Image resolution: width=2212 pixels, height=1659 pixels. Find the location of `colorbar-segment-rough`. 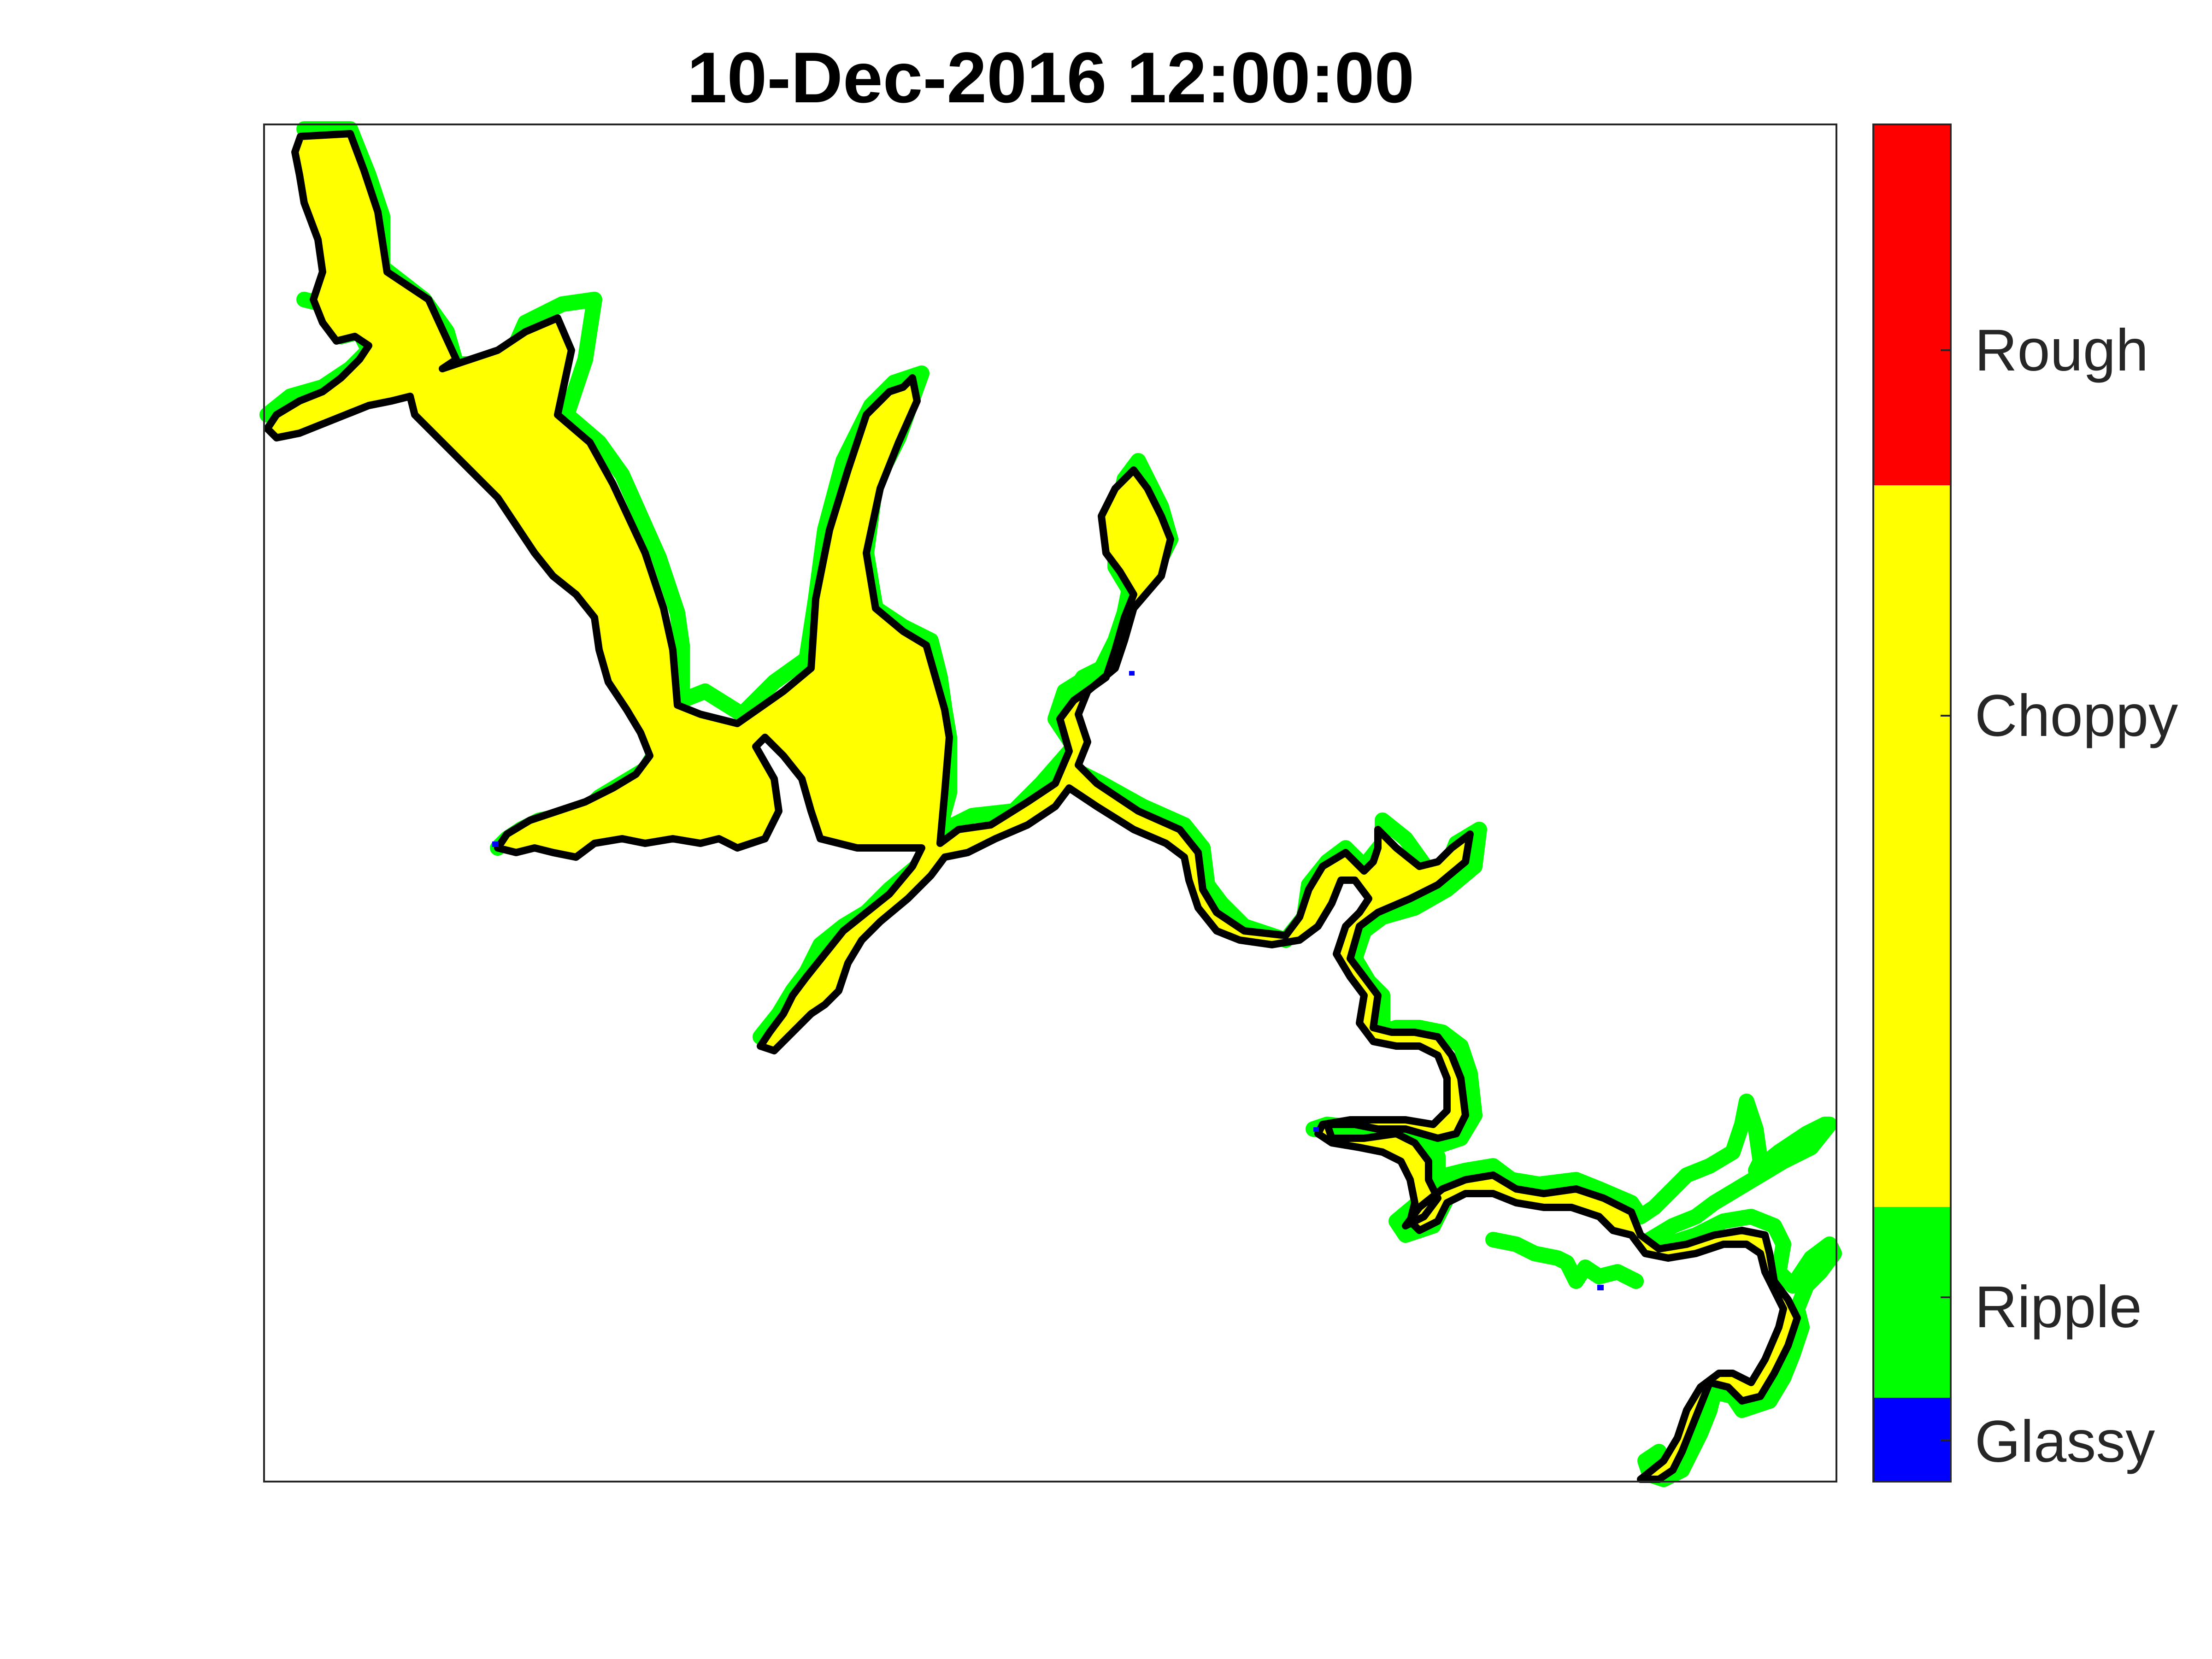

colorbar-segment-rough is located at coordinates (1912, 304).